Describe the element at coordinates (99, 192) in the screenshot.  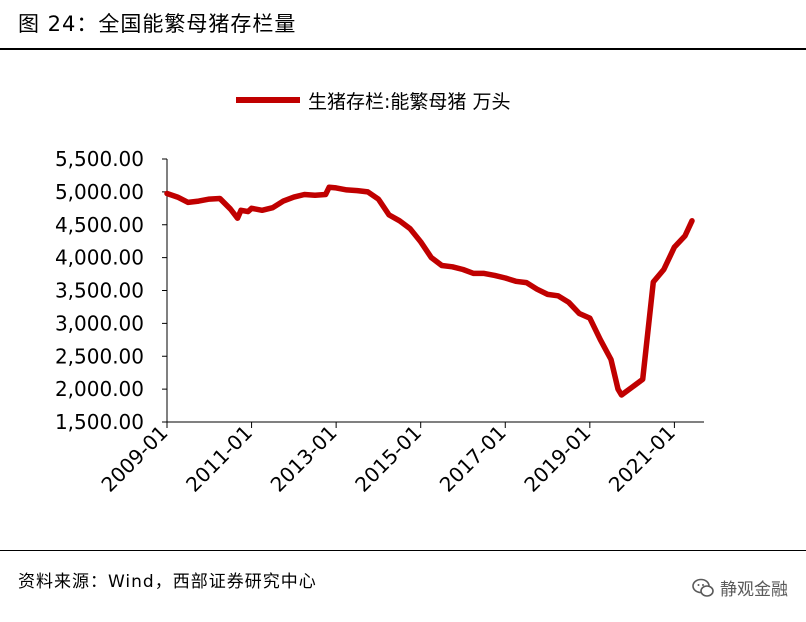
I see `y-tick-label: 5,000.00` at that location.